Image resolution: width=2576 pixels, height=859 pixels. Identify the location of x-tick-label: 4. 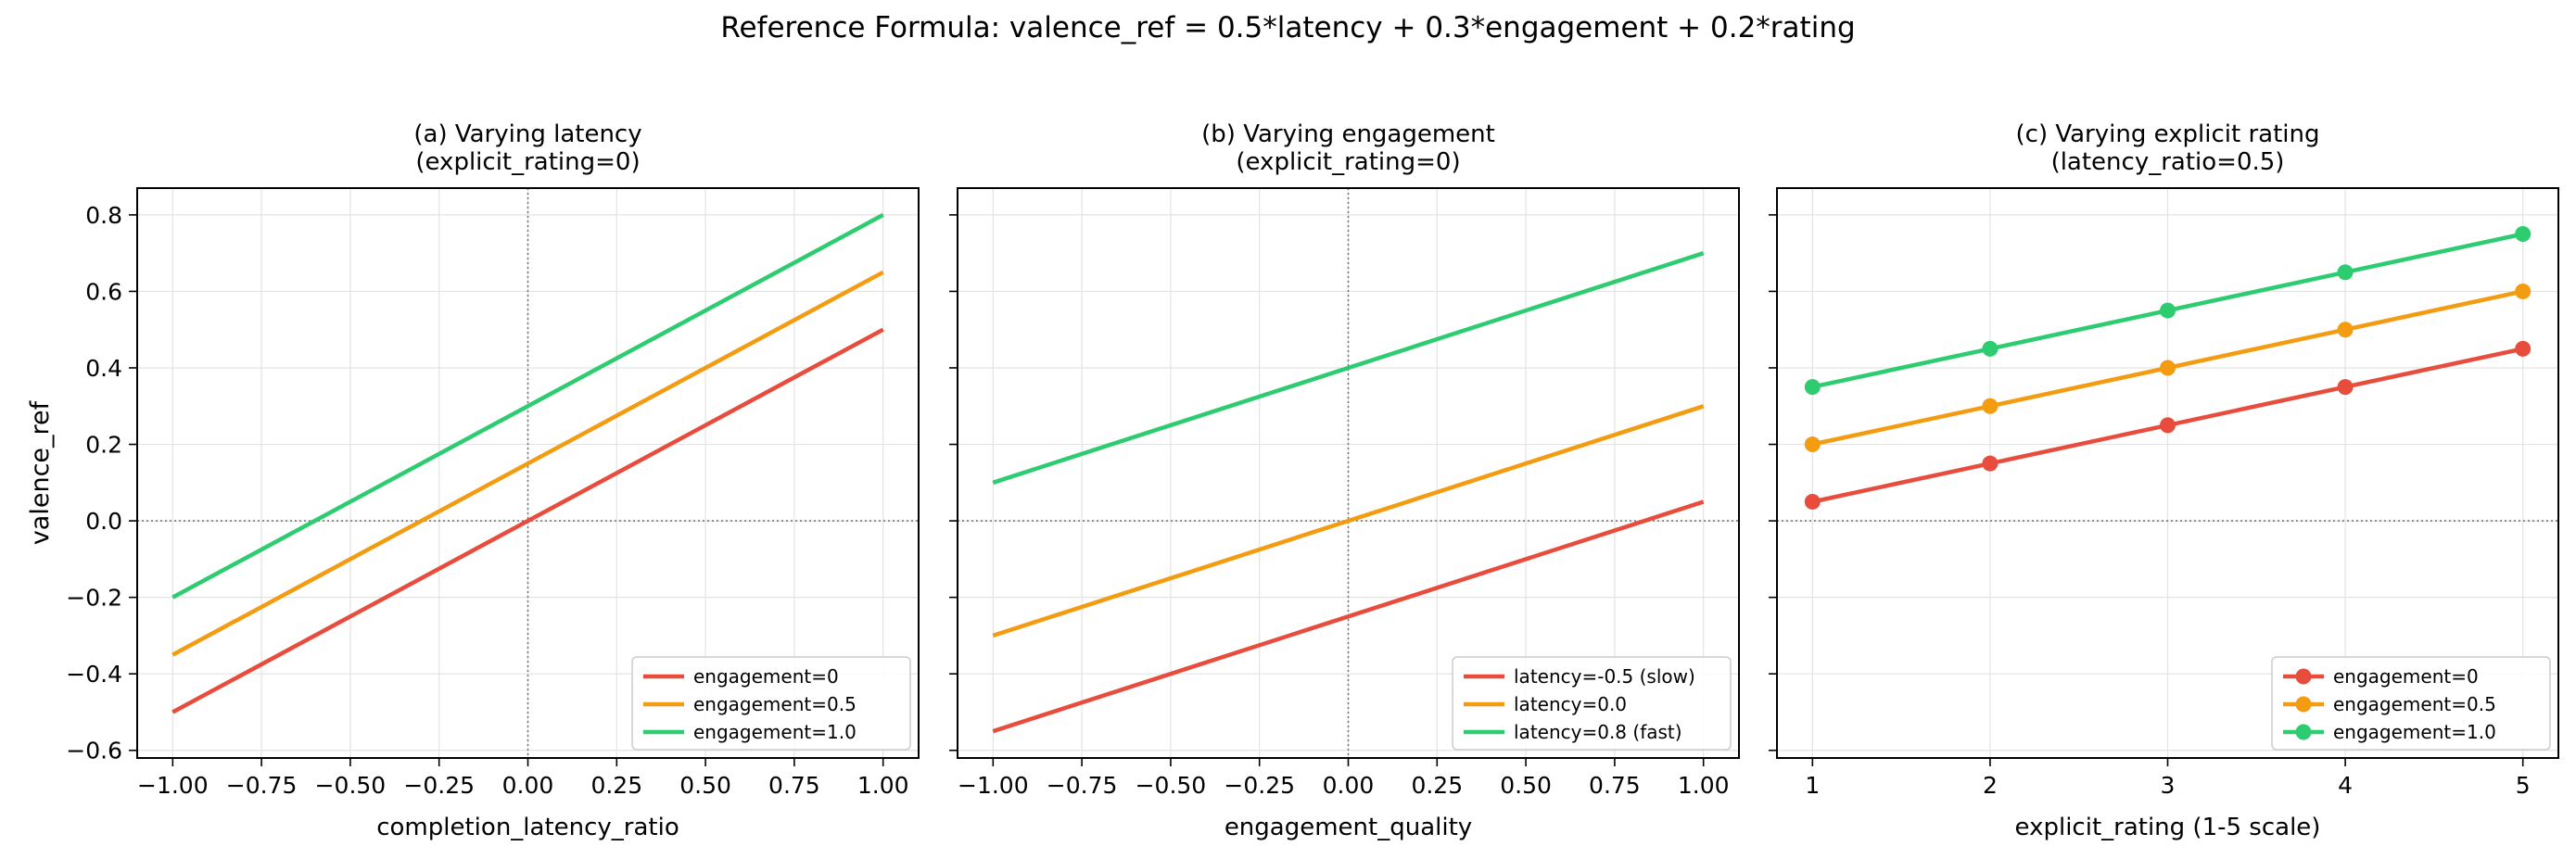
(2345, 786).